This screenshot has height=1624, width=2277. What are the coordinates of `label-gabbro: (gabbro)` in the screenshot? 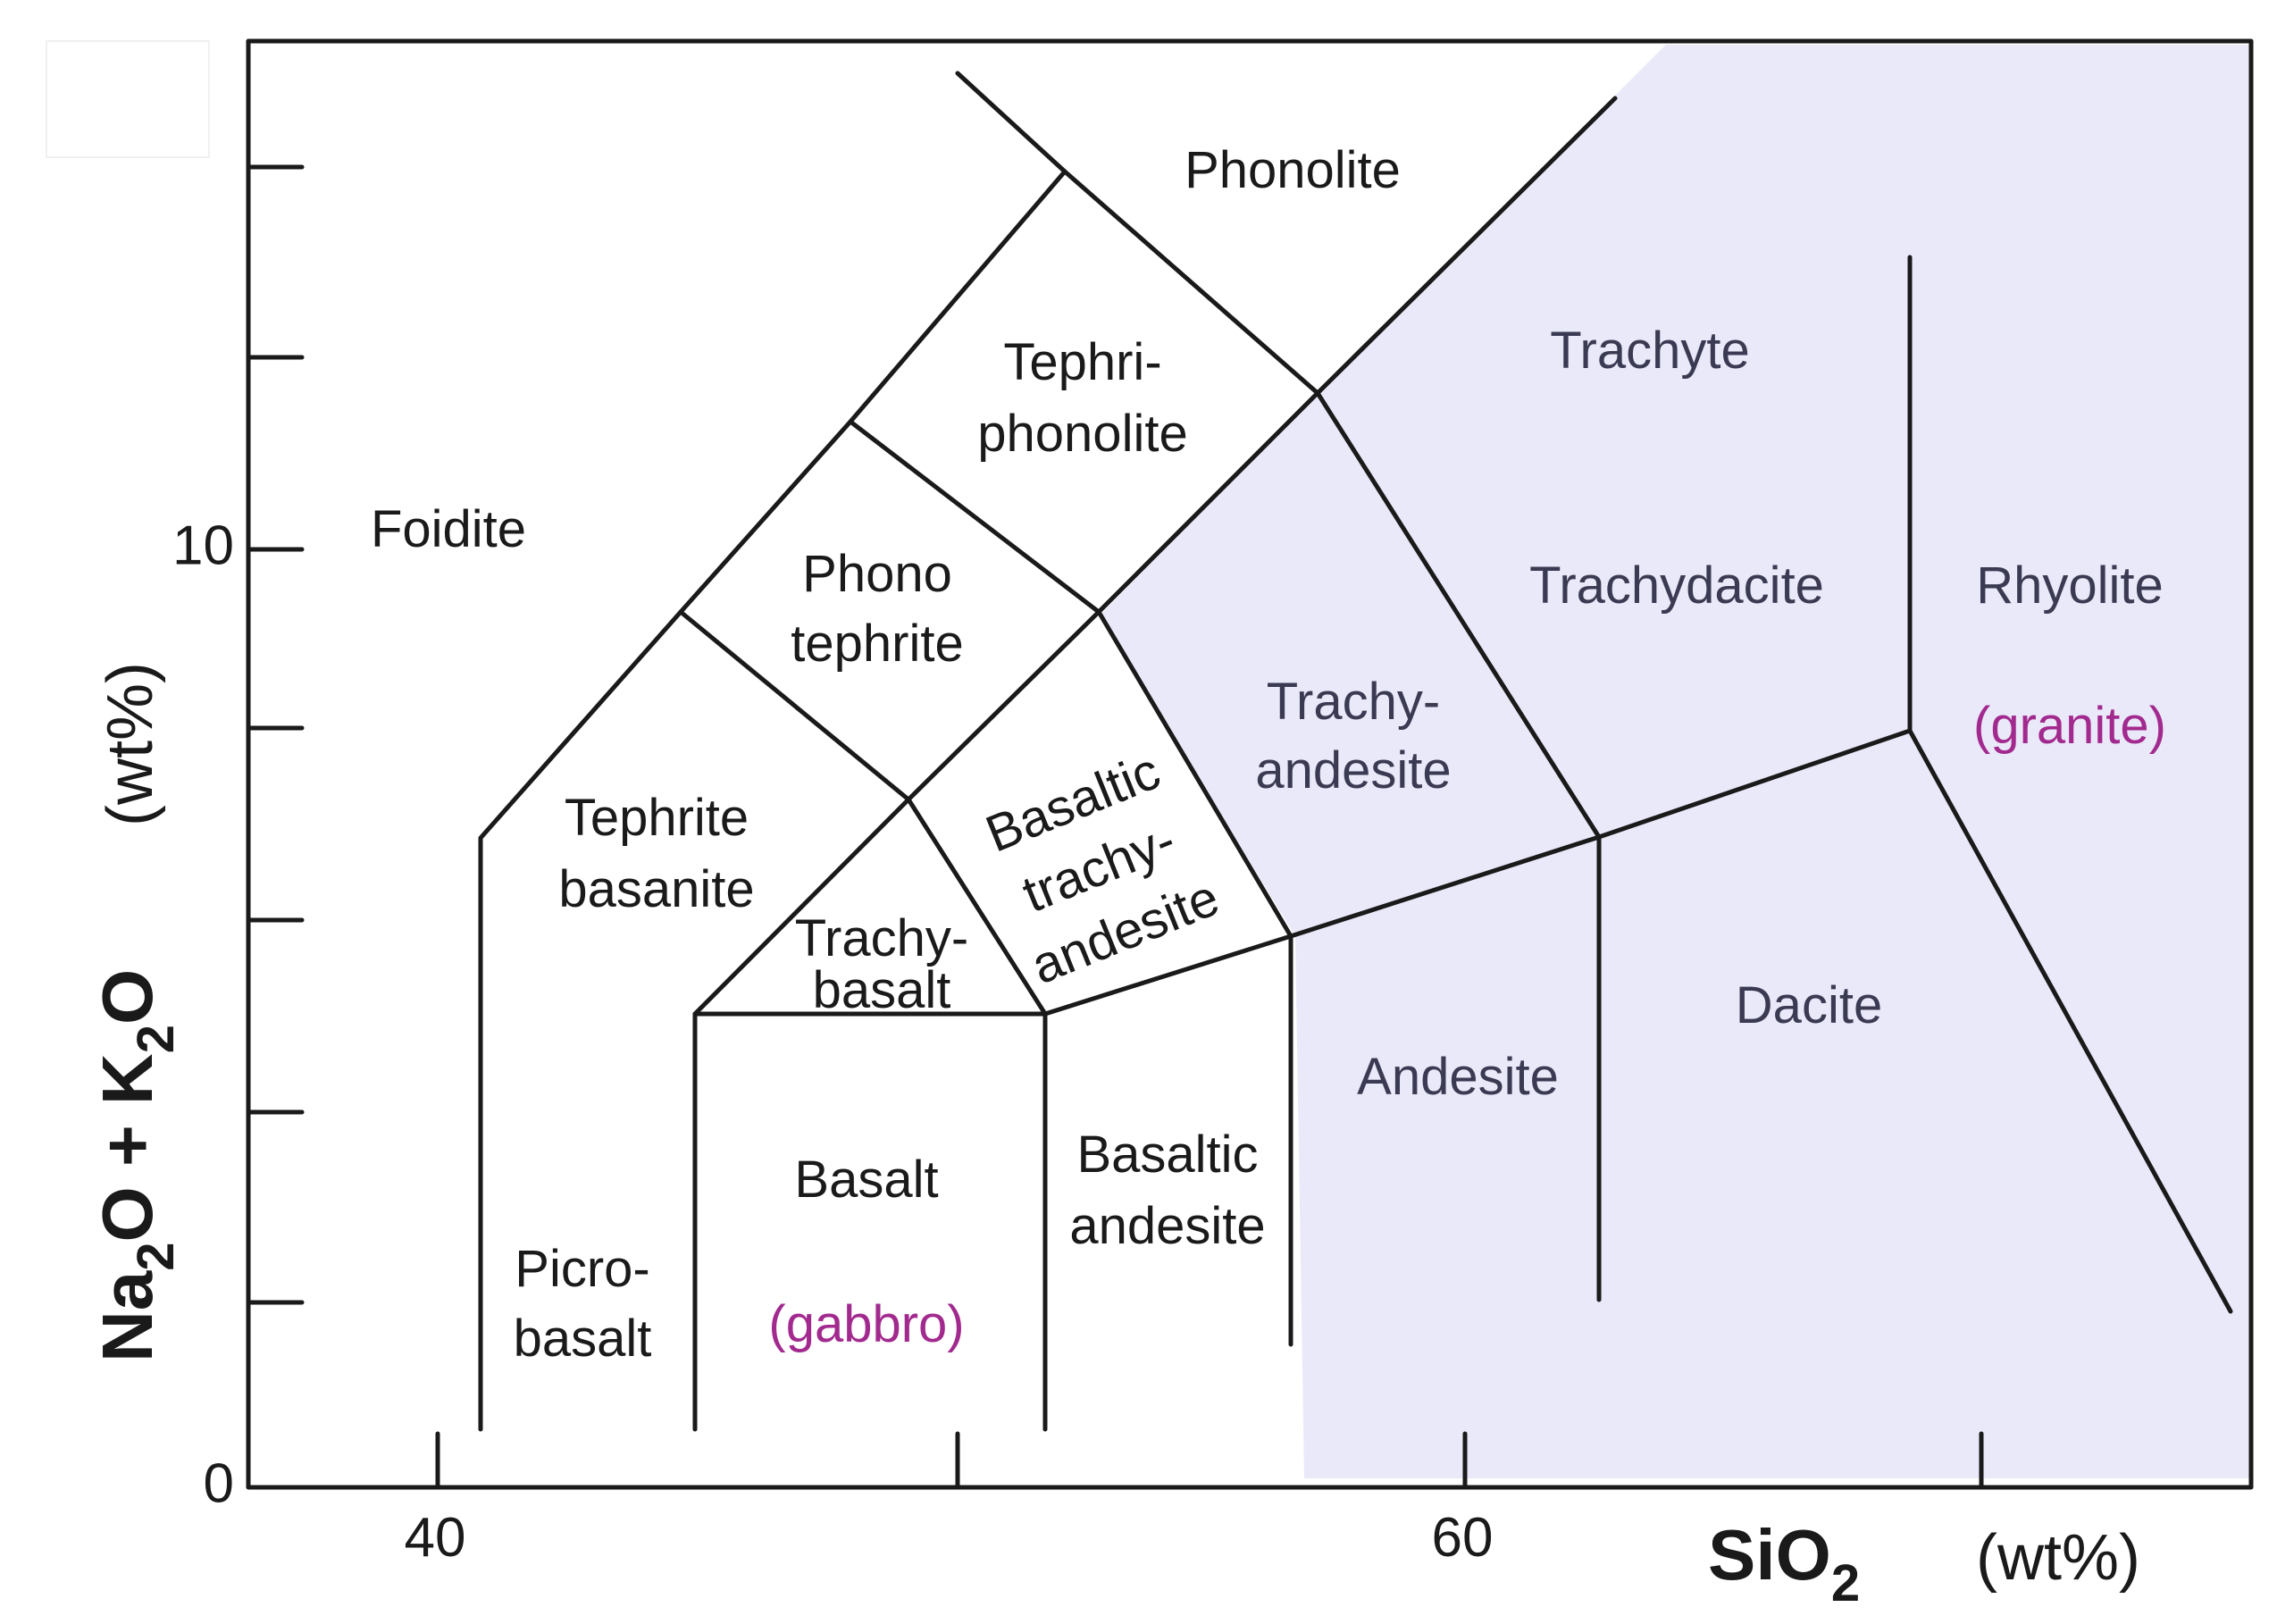 It's located at (866, 1324).